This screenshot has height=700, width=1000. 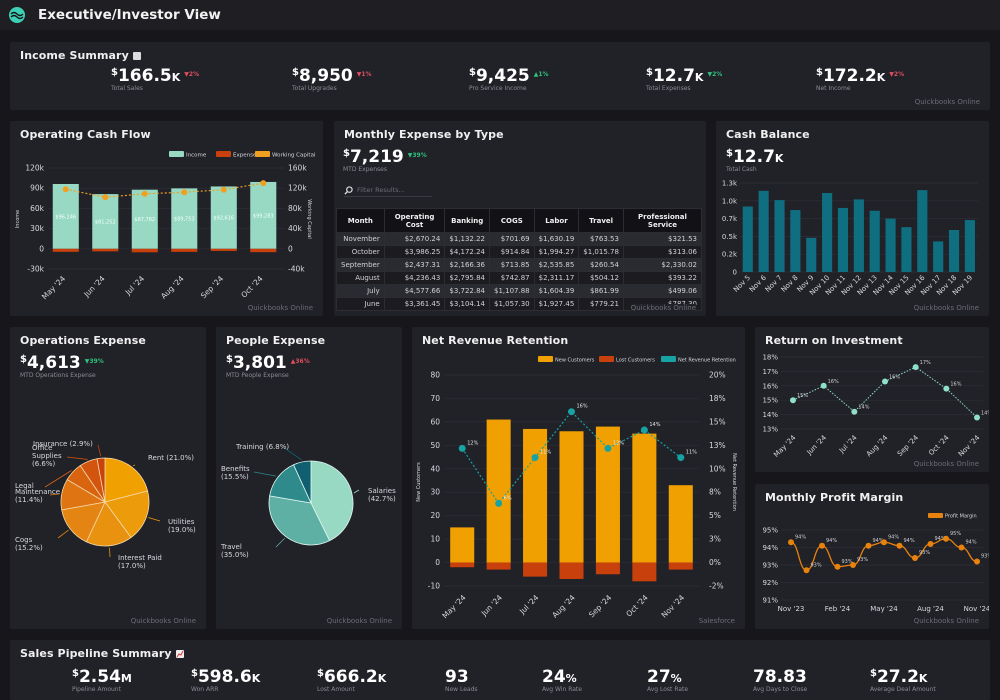 I want to click on expense-bar, so click(x=105, y=250).